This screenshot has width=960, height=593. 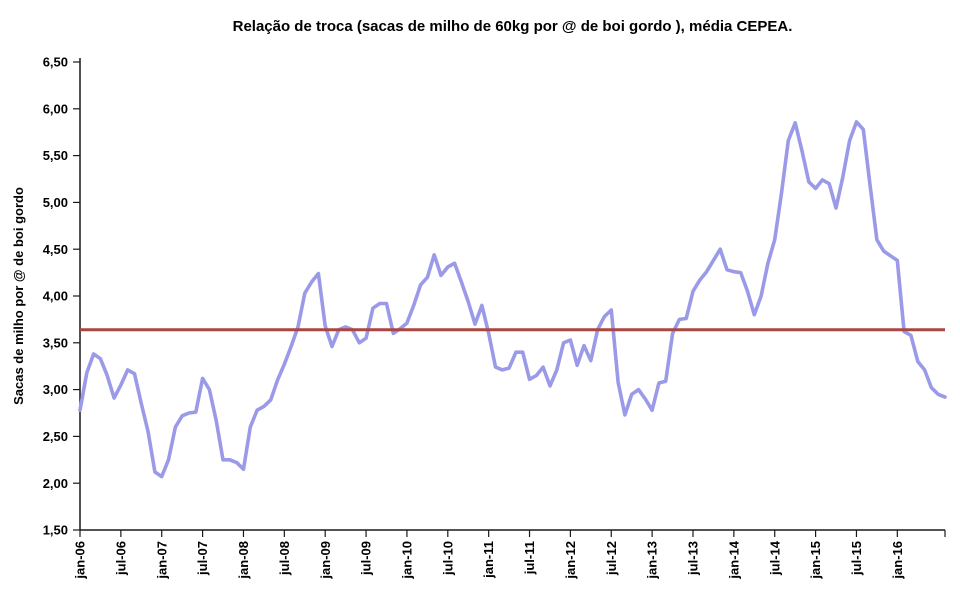 What do you see at coordinates (55, 62) in the screenshot?
I see `y-tick-label: 6,50` at bounding box center [55, 62].